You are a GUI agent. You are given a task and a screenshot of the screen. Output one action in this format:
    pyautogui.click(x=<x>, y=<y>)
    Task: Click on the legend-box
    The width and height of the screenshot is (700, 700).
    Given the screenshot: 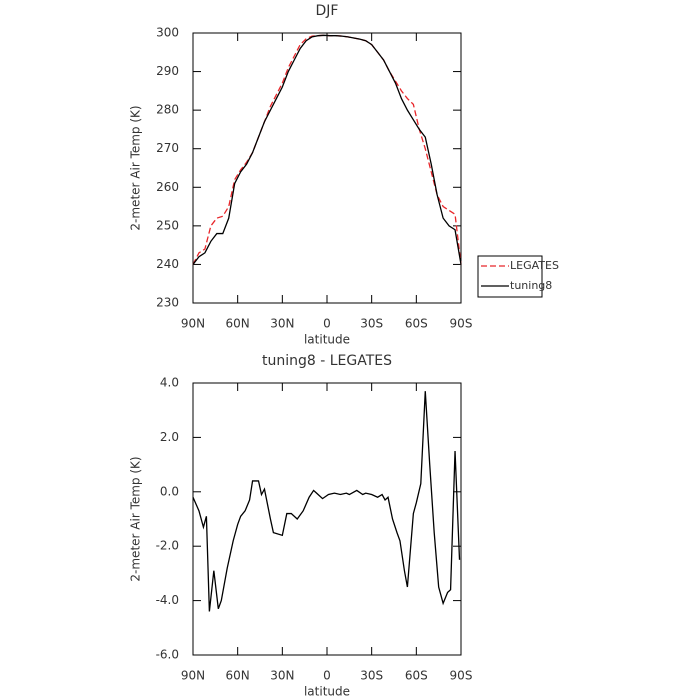 What is the action you would take?
    pyautogui.click(x=510, y=276)
    